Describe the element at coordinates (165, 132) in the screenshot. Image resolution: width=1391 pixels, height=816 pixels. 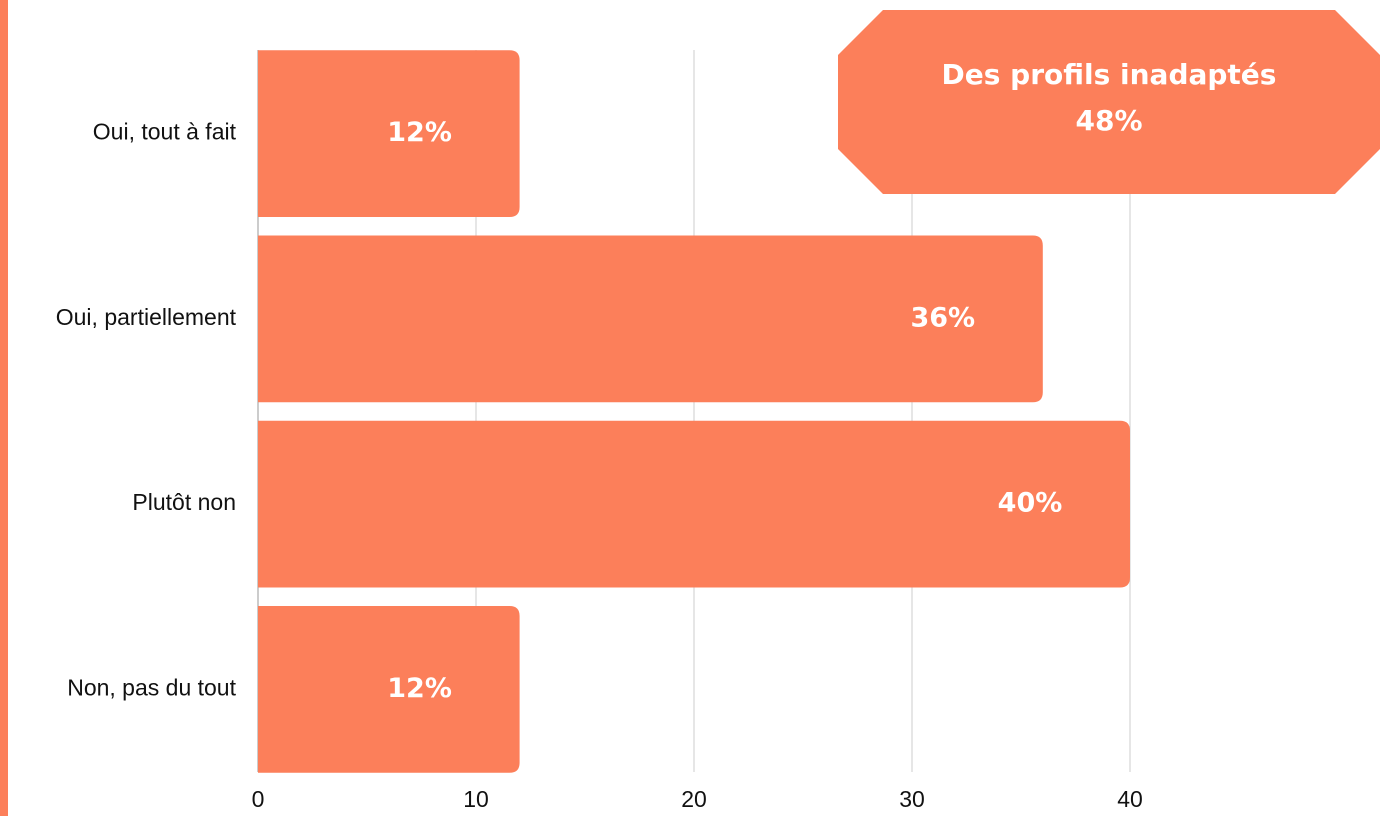
I see `y-tick-label: Oui, tout à fait` at that location.